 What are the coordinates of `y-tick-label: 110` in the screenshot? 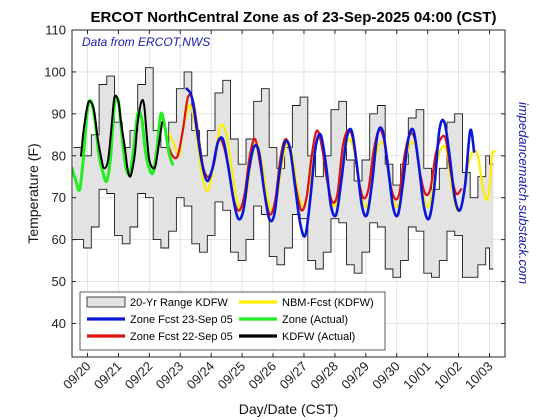 It's located at (55, 30).